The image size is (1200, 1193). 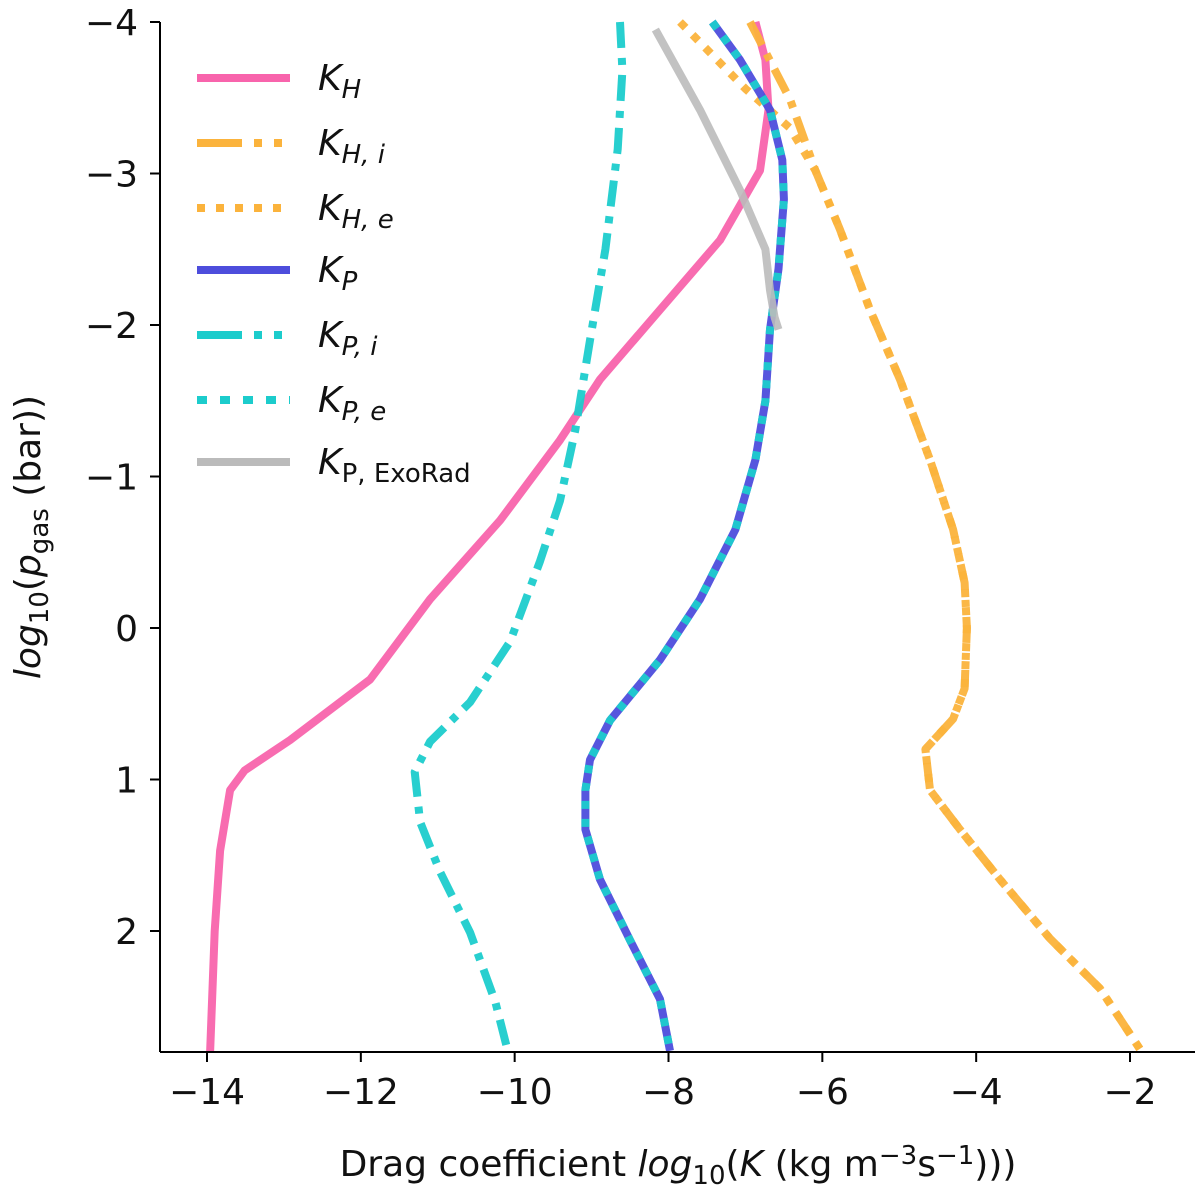 What do you see at coordinates (111, 478) in the screenshot?
I see `y-tick-label: −1` at bounding box center [111, 478].